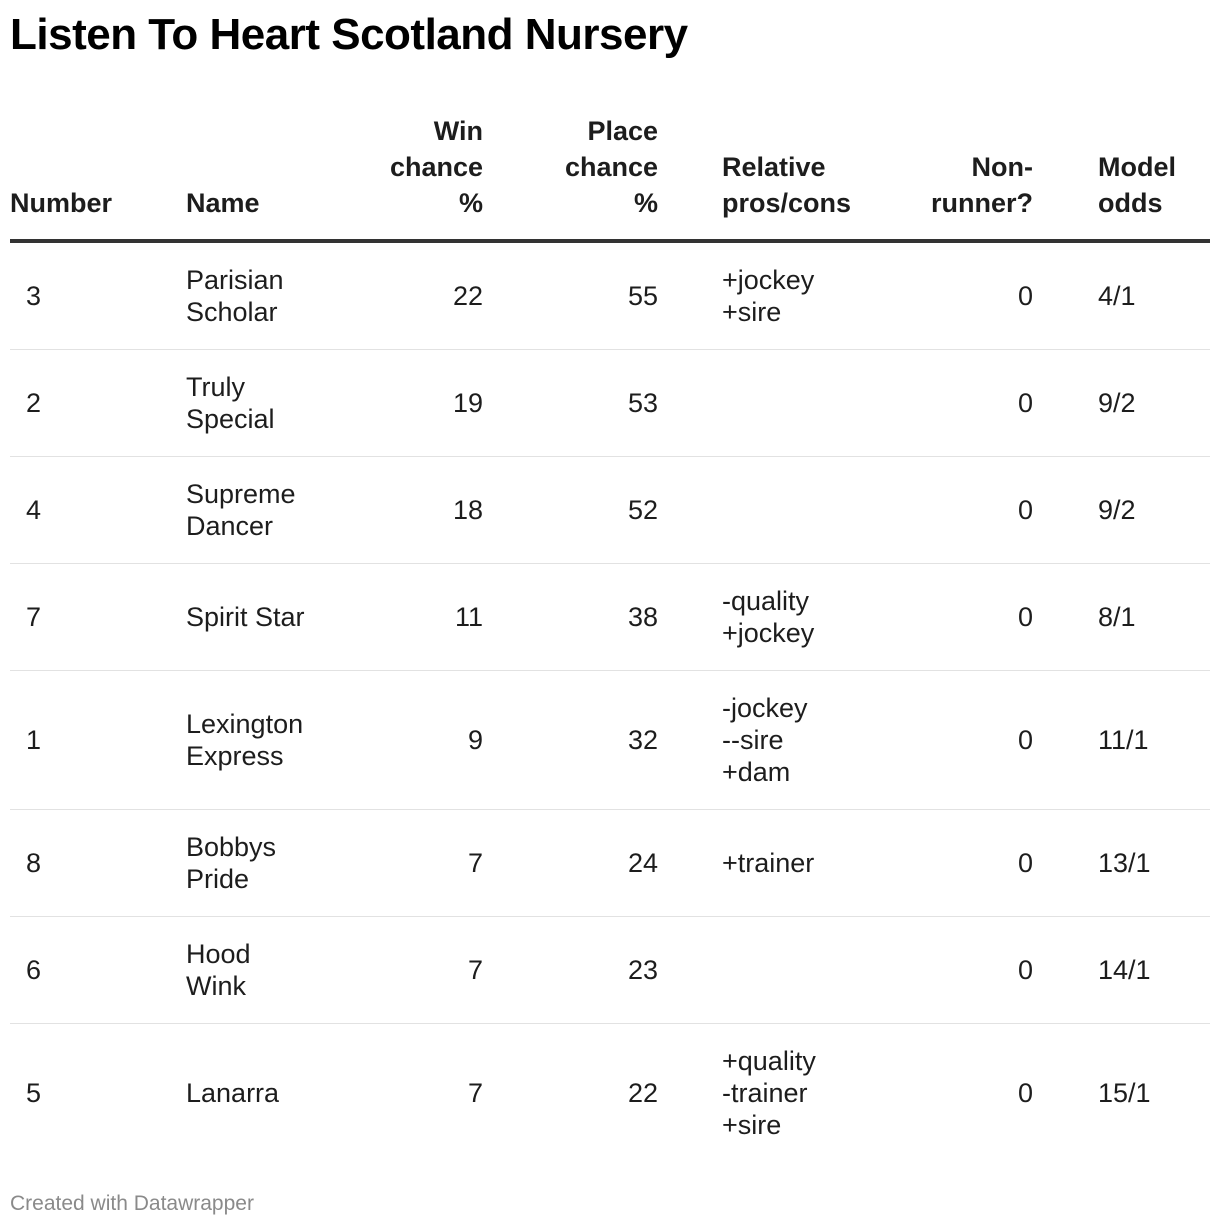  What do you see at coordinates (245, 617) in the screenshot?
I see `name-line: Spirit Star` at bounding box center [245, 617].